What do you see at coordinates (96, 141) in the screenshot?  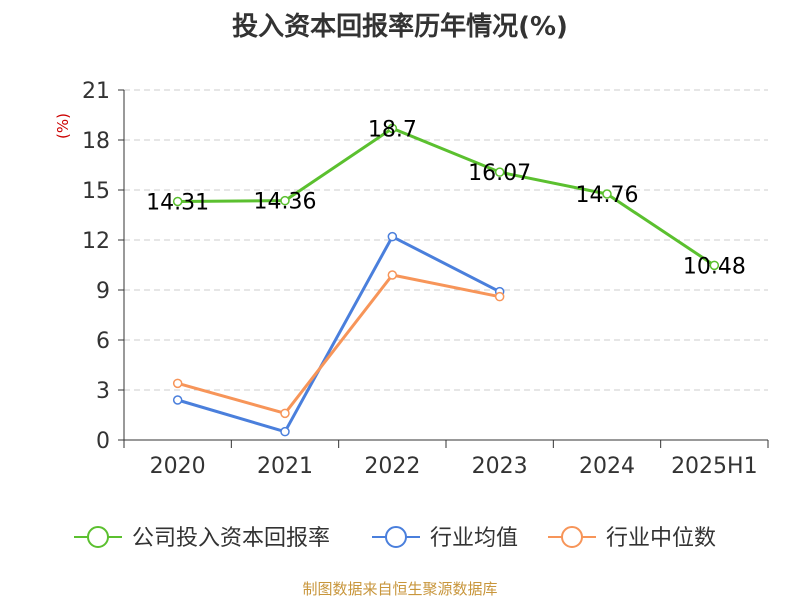 I see `y-tick-label: 18` at bounding box center [96, 141].